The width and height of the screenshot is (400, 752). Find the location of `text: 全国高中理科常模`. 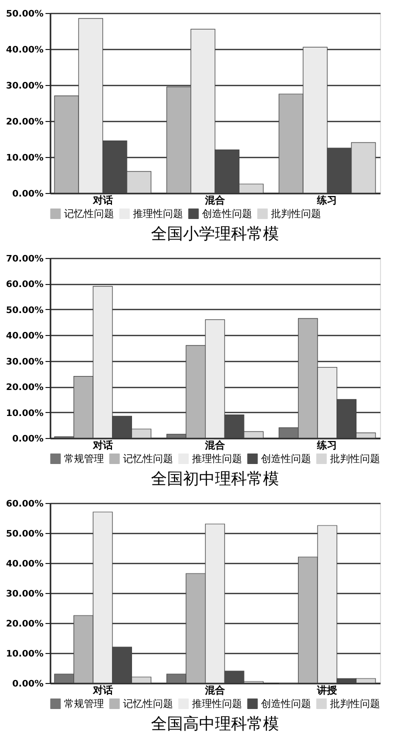

text: 全国高中理科常模 is located at coordinates (215, 723).